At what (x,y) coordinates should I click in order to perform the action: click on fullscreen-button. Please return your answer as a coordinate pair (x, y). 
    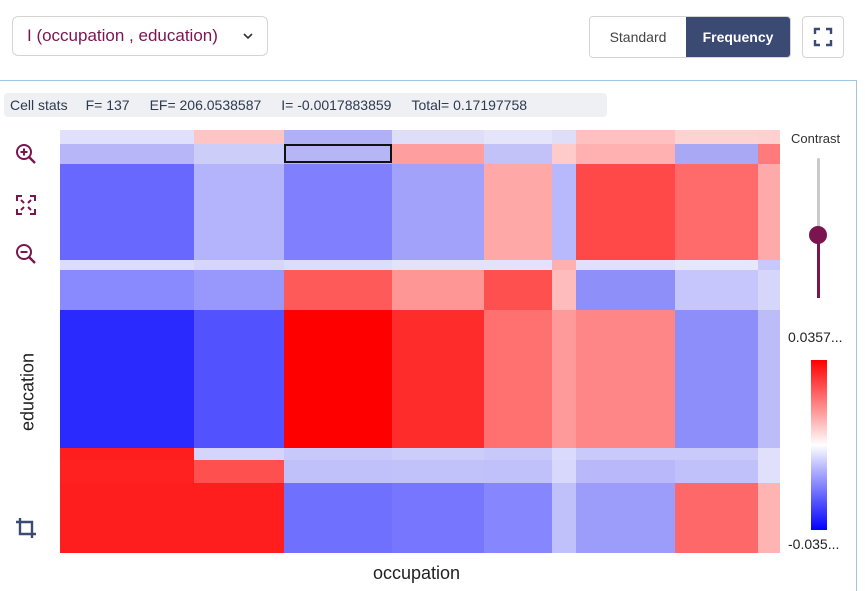
    Looking at the image, I should click on (823, 37).